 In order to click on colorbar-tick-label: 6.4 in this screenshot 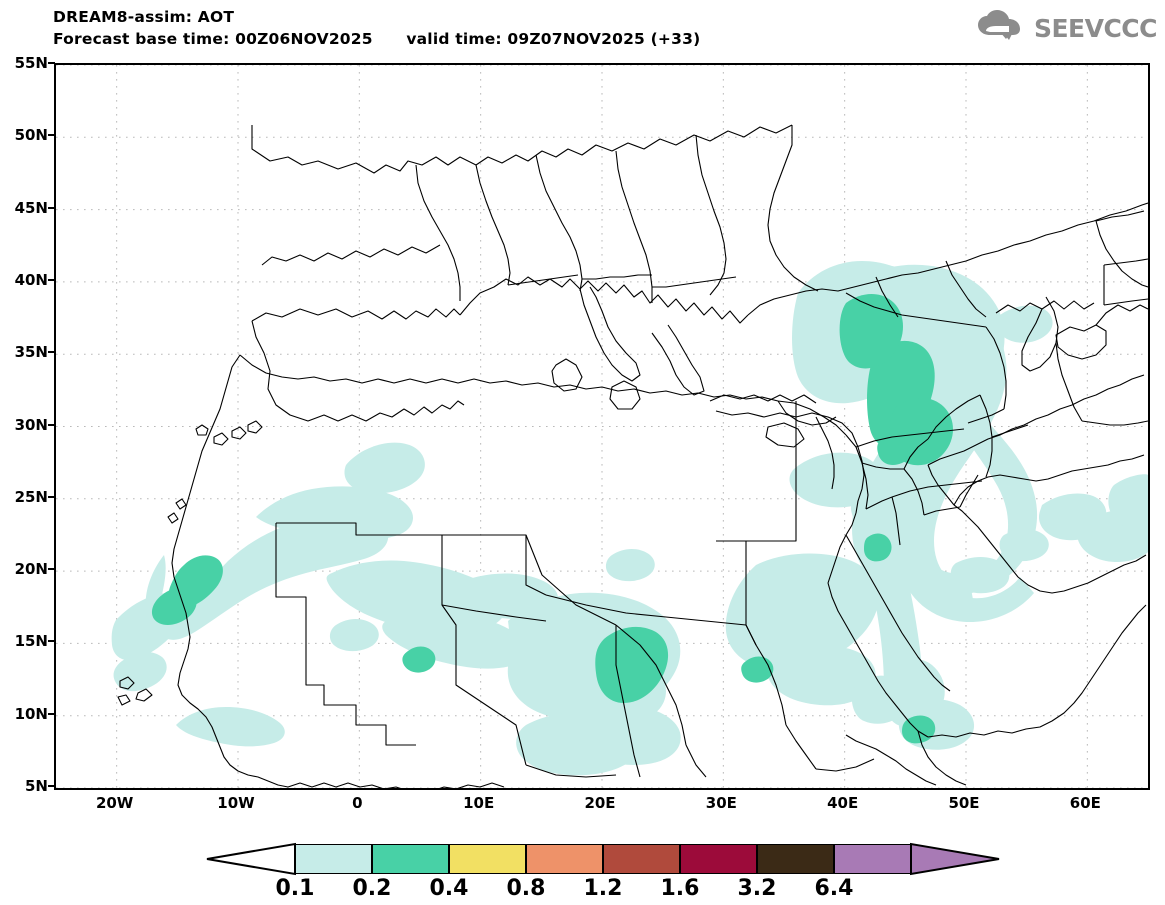, I will do `click(834, 888)`.